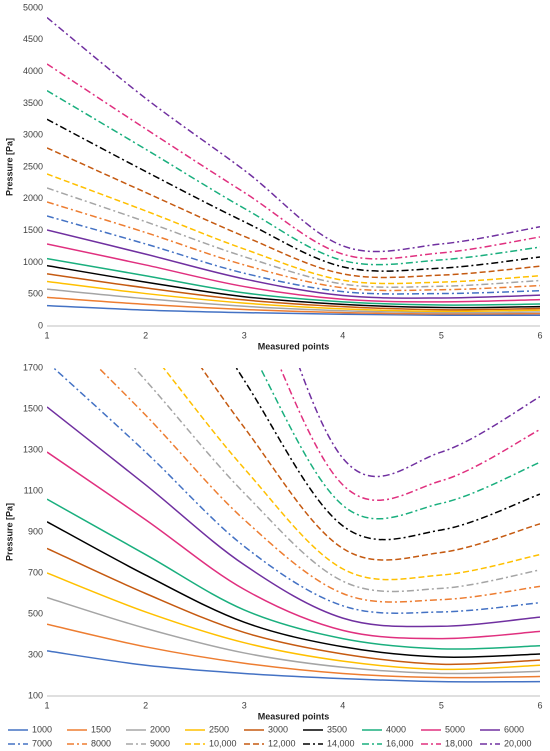  Describe the element at coordinates (518, 743) in the screenshot. I see `legend-label: 20,000` at that location.